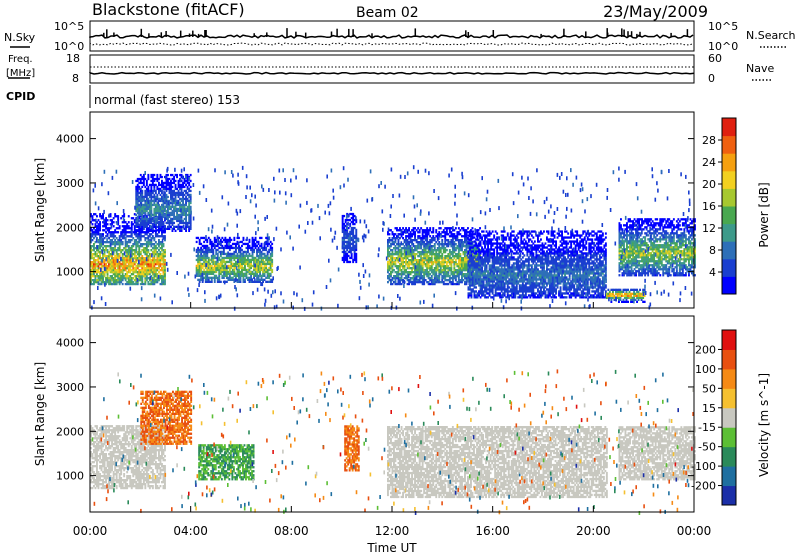  What do you see at coordinates (715, 58) in the screenshot?
I see `freq-right-tick-top: 60` at bounding box center [715, 58].